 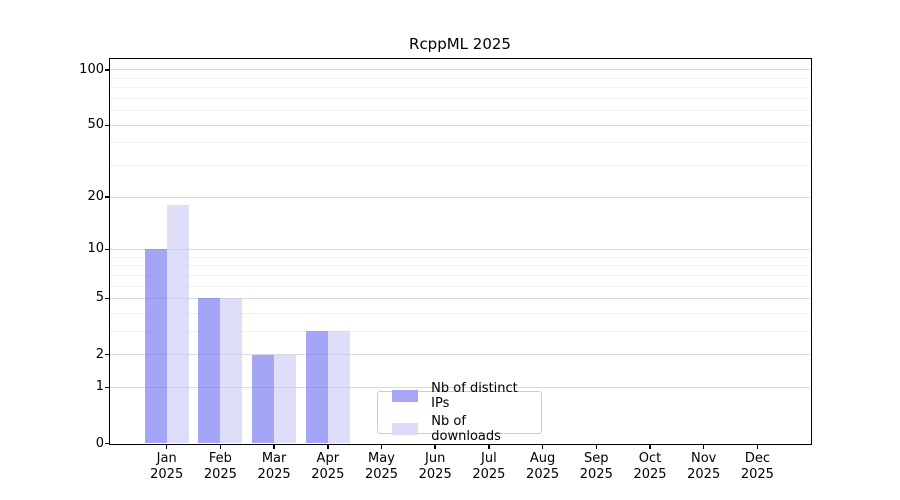 What do you see at coordinates (650, 466) in the screenshot?
I see `x-axis-tick-label: Oct 2025` at bounding box center [650, 466].